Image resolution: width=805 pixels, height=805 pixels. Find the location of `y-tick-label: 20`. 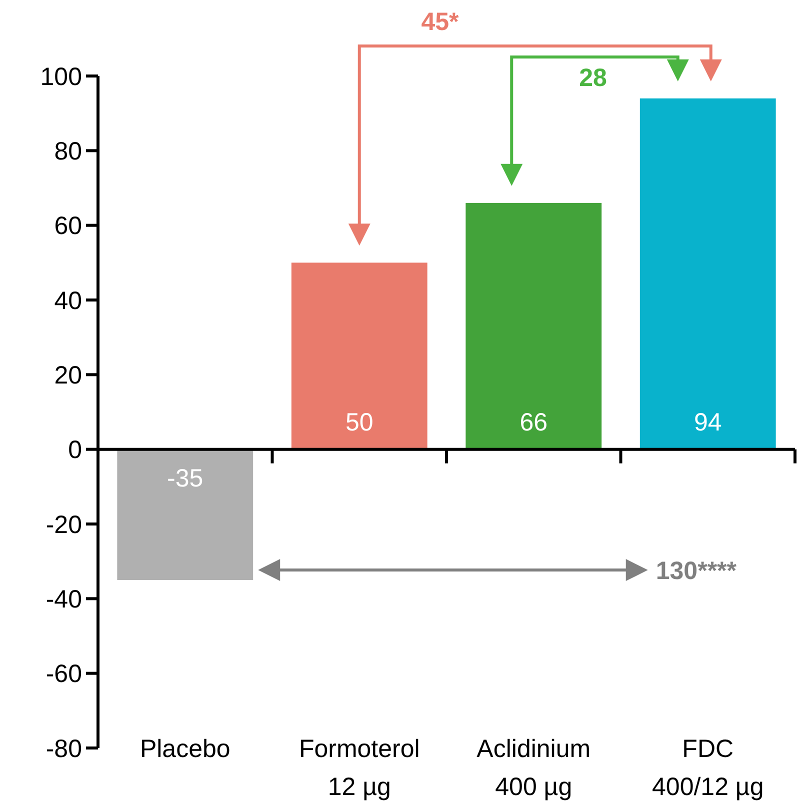

y-tick-label: 20 is located at coordinates (68, 375).